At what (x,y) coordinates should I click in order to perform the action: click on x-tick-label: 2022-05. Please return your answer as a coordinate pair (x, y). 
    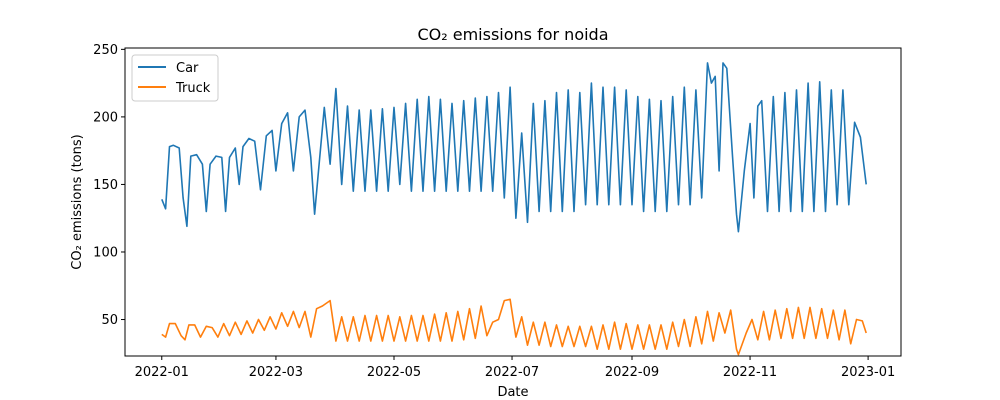
    Looking at the image, I should click on (394, 372).